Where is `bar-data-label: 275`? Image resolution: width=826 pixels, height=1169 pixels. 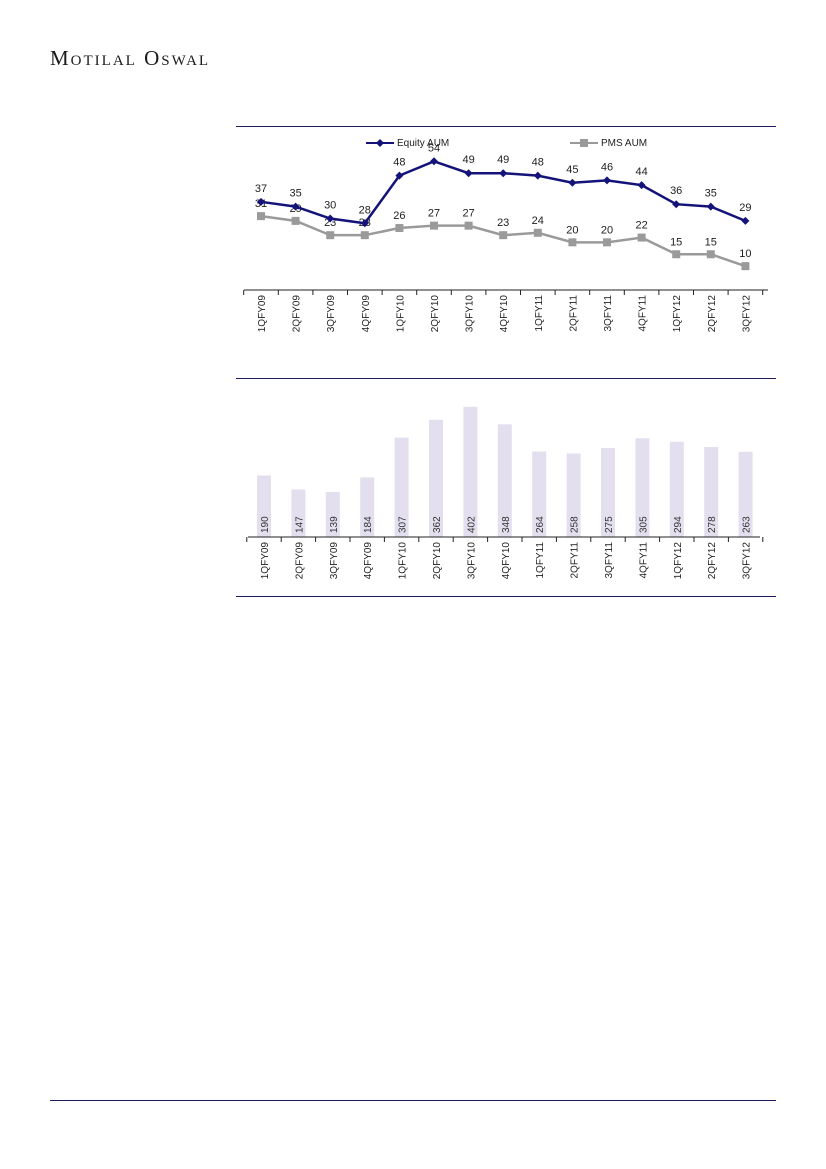
bar-data-label: 275 is located at coordinates (609, 524).